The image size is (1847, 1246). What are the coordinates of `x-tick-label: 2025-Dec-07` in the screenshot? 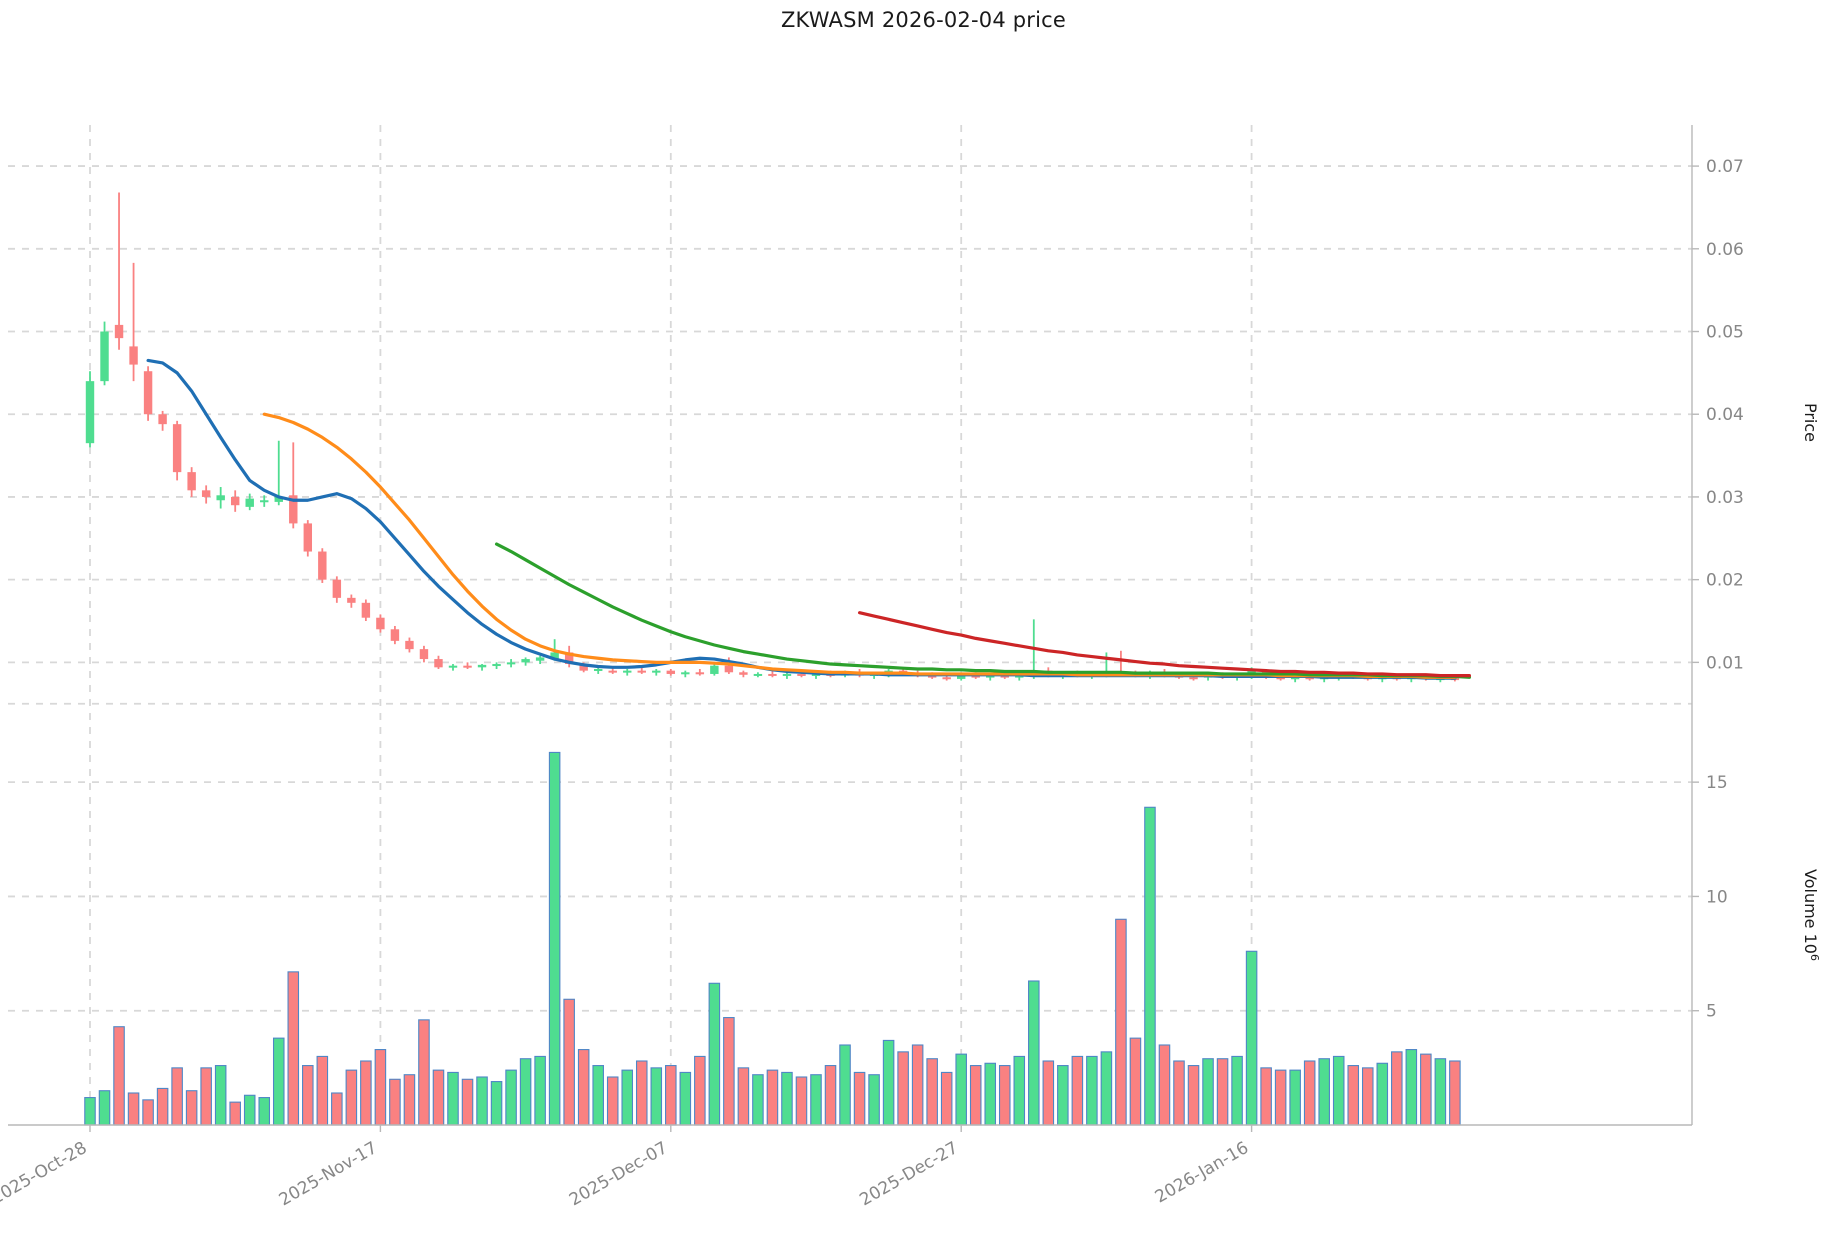 It's located at (618, 1174).